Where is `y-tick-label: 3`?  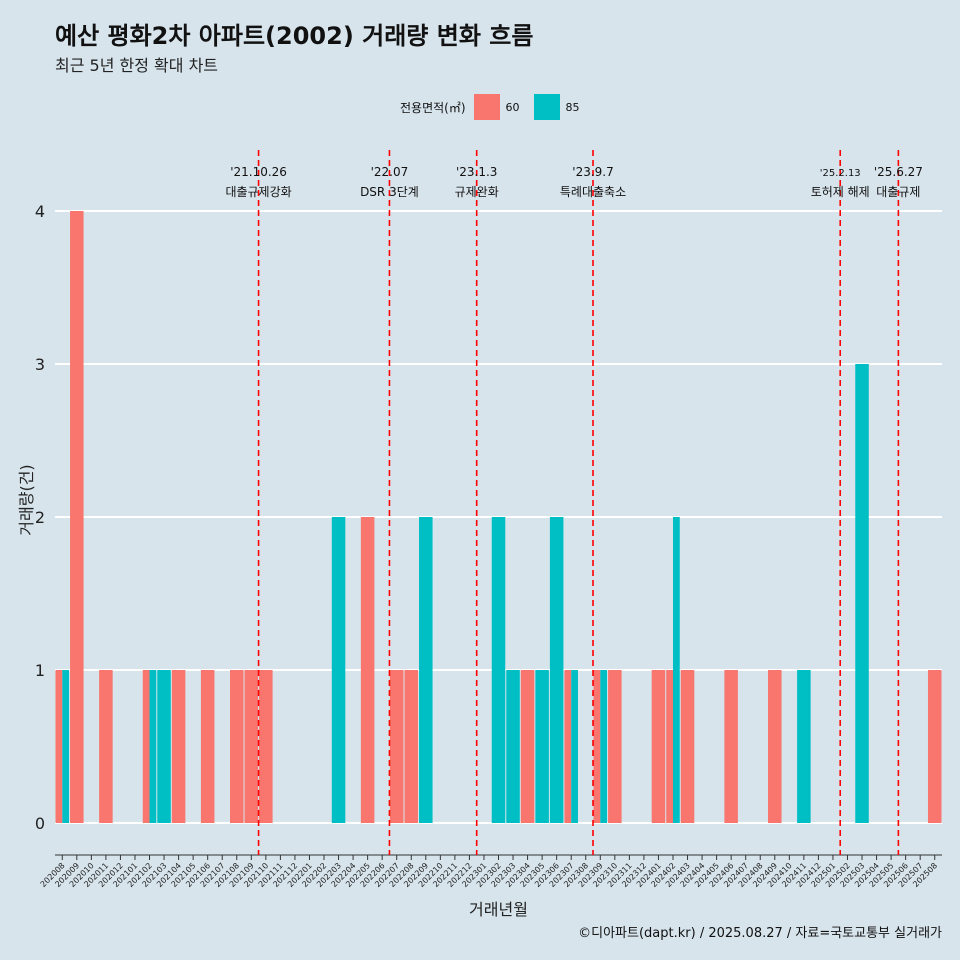 y-tick-label: 3 is located at coordinates (40, 364).